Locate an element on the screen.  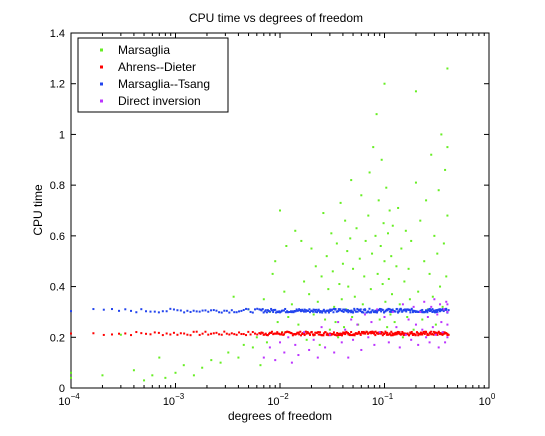
y-tick-label: 1 is located at coordinates (62, 135).